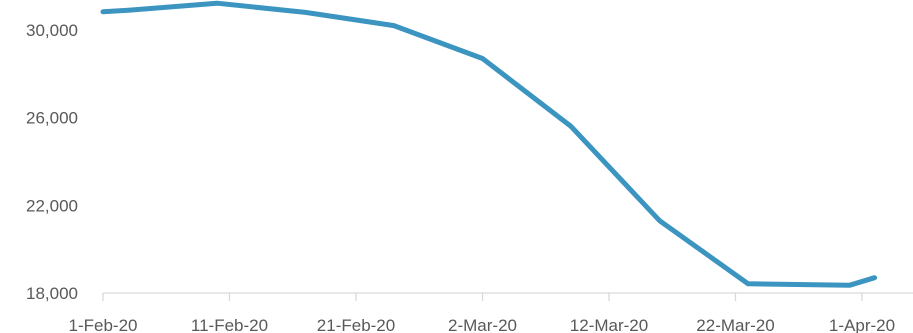 The width and height of the screenshot is (913, 333). What do you see at coordinates (52, 162) in the screenshot?
I see `y-axis-labels: 18,000 22,000 26,000 30,000` at bounding box center [52, 162].